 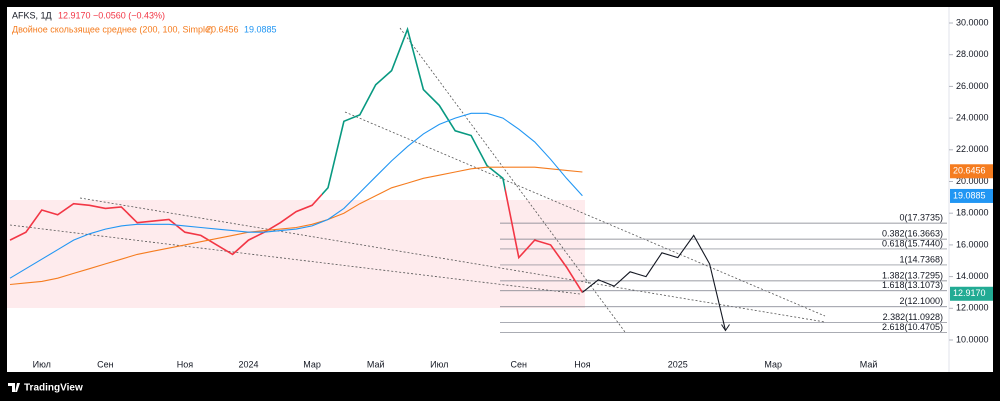 What do you see at coordinates (972, 86) in the screenshot?
I see `y-tick-label: 26.0000` at bounding box center [972, 86].